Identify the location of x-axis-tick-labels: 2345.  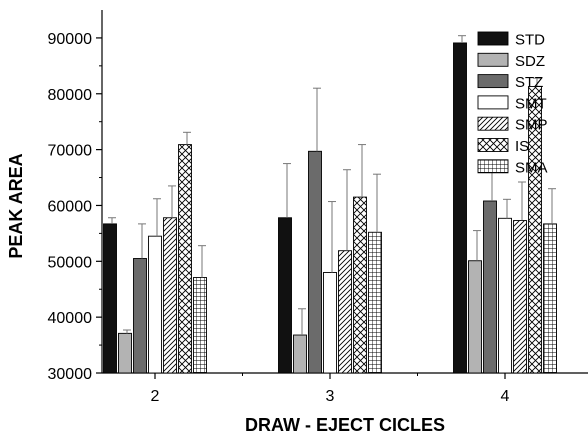
(330, 396).